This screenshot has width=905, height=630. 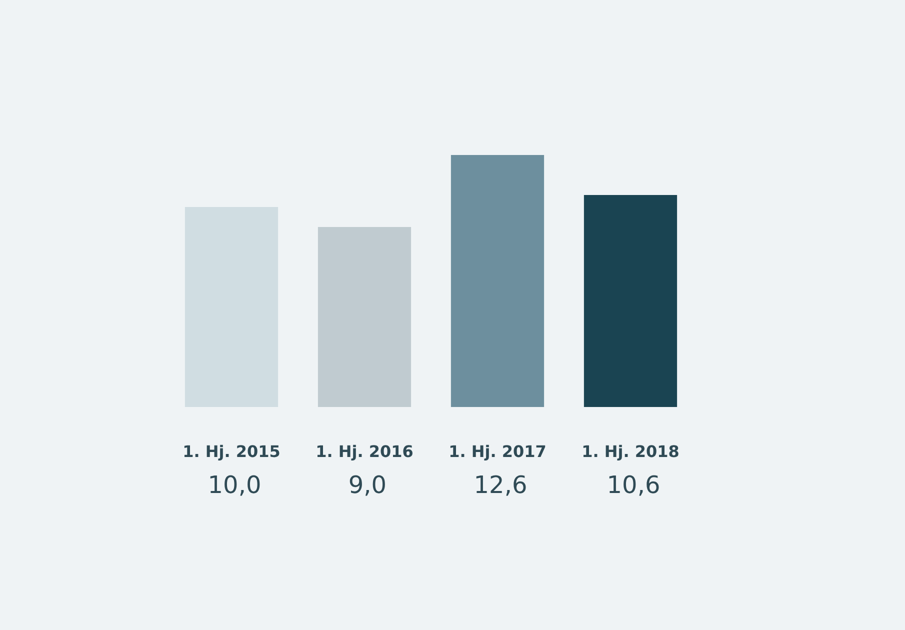 I want to click on x-tick-label: 1. Hj. 2018, so click(x=631, y=451).